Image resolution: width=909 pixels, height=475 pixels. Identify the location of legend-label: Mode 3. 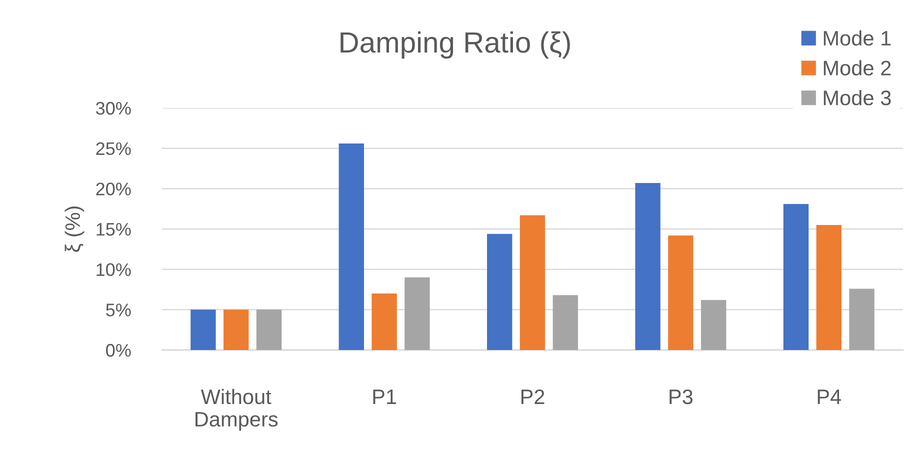
(857, 98).